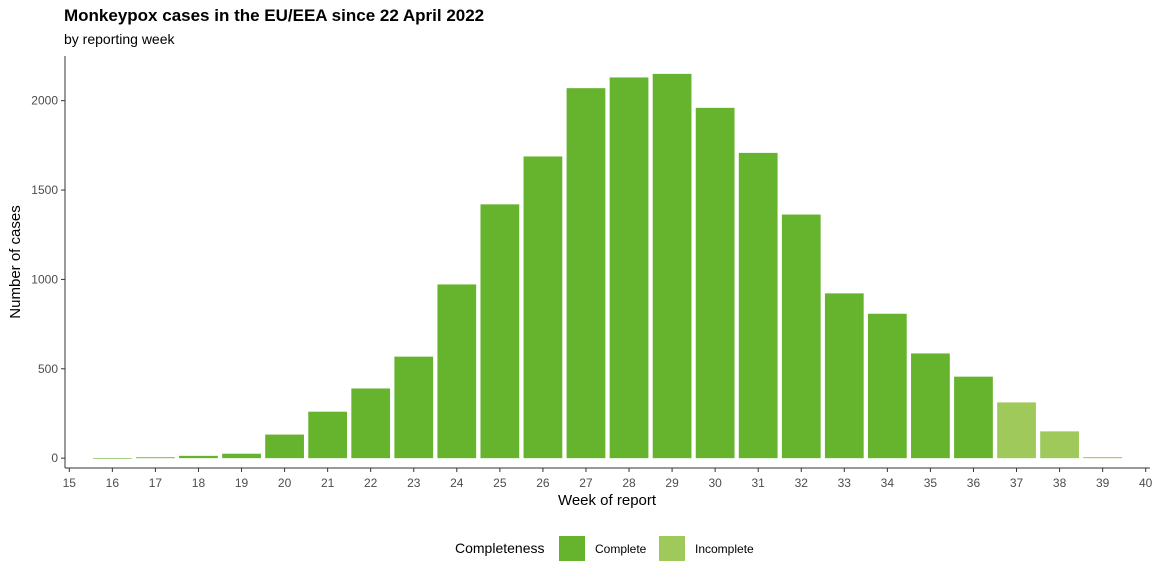 This screenshot has width=1160, height=580. What do you see at coordinates (285, 483) in the screenshot?
I see `x-tick-label: 20` at bounding box center [285, 483].